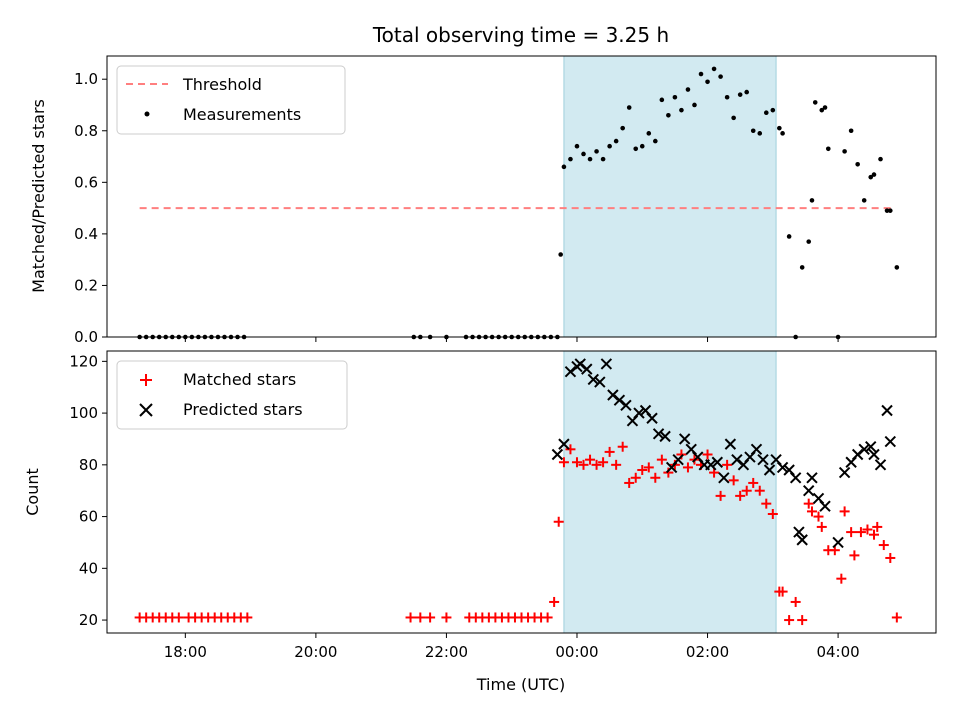 The width and height of the screenshot is (960, 720). What do you see at coordinates (83, 413) in the screenshot?
I see `y-tick-label: 100` at bounding box center [83, 413].